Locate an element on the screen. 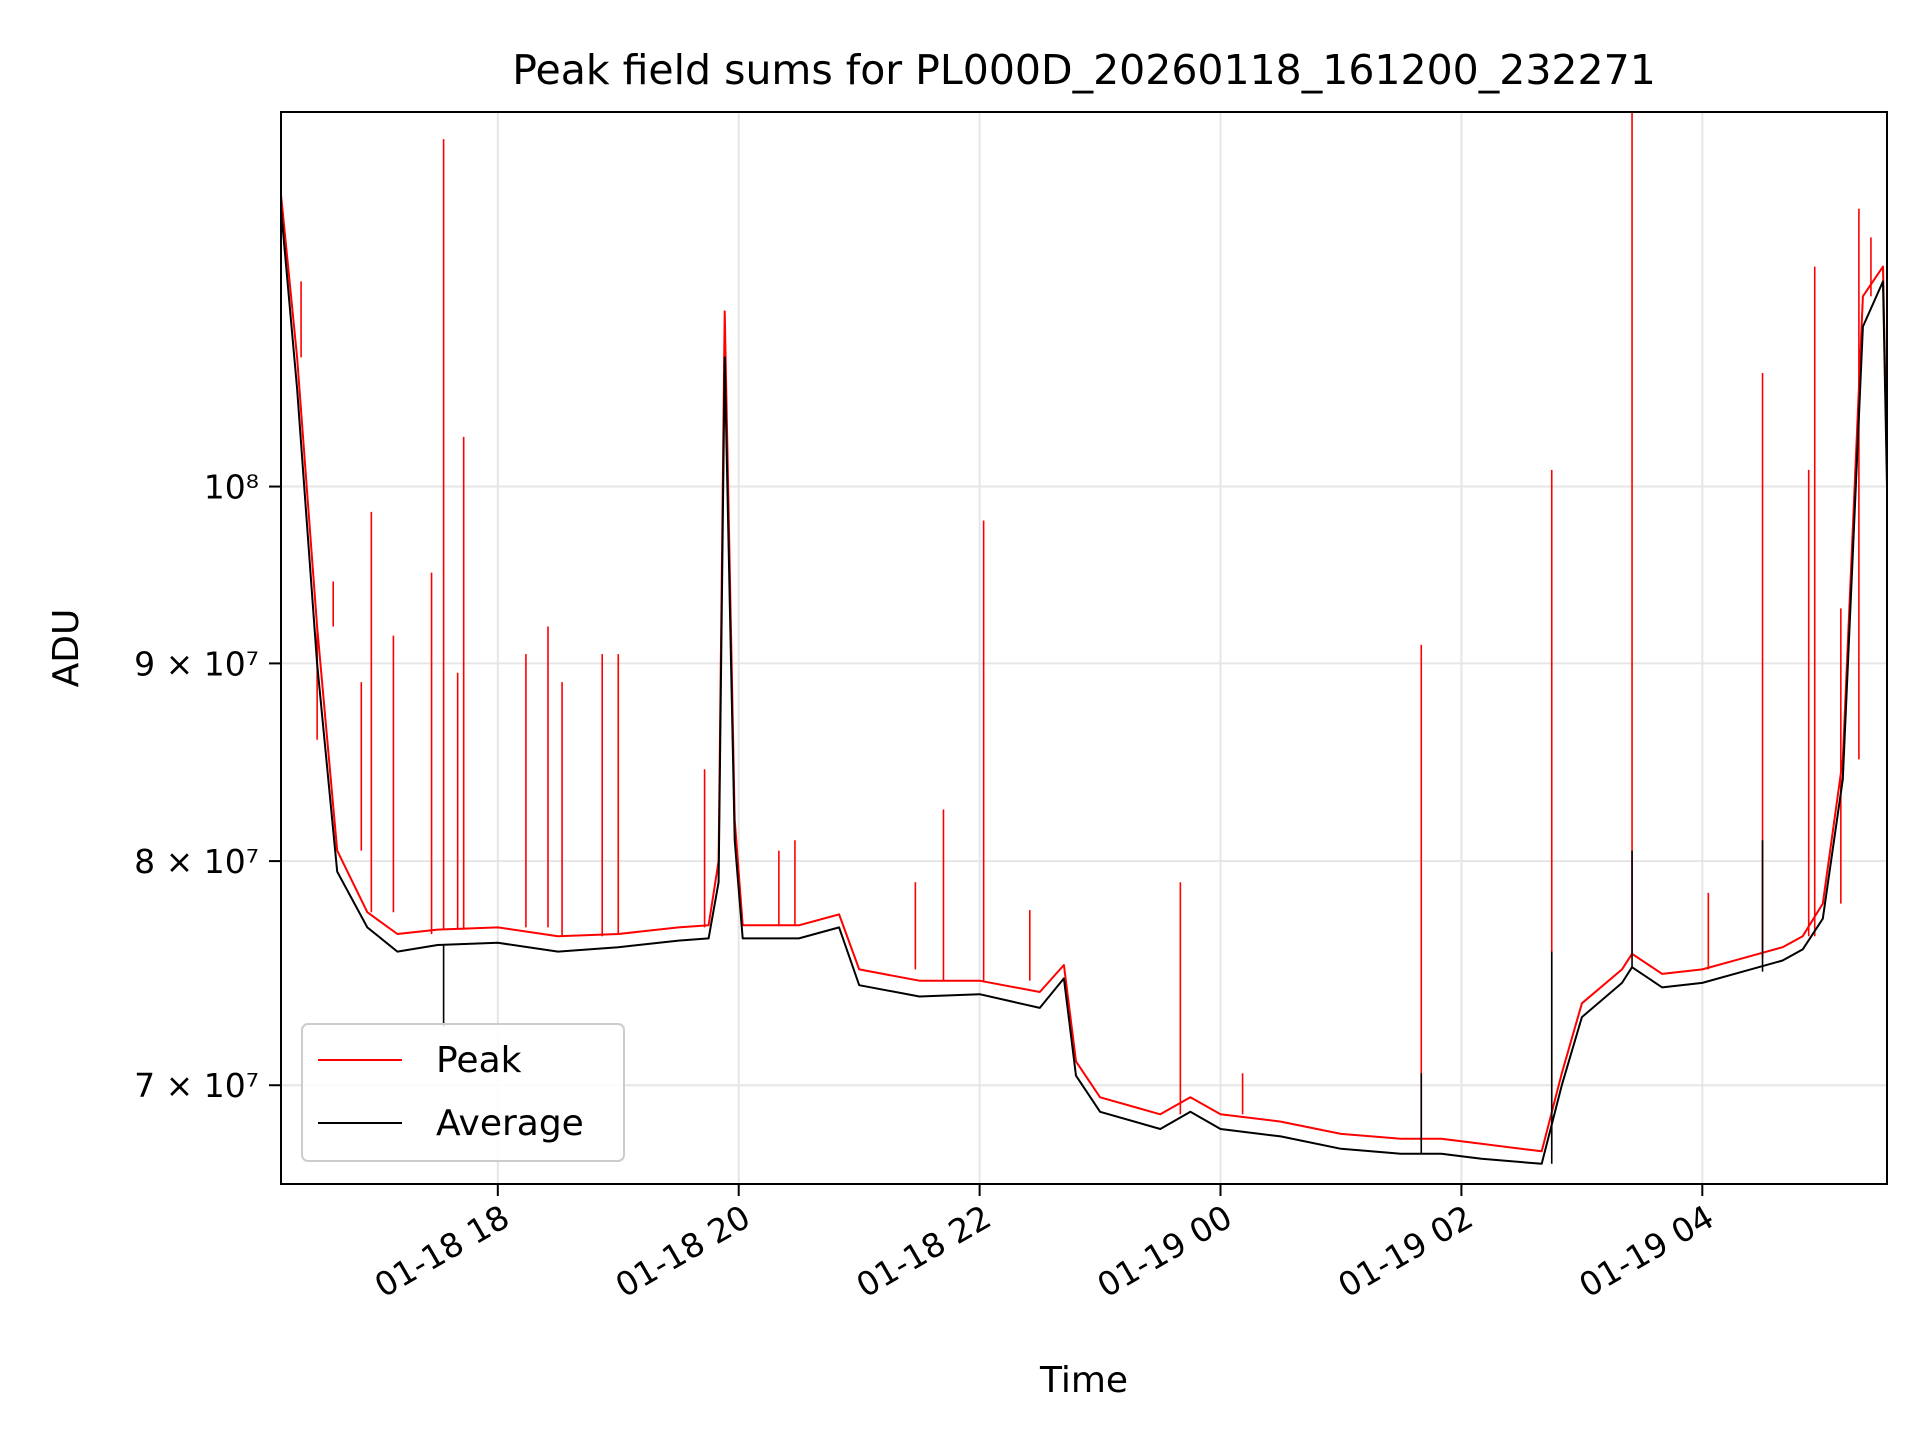 The width and height of the screenshot is (1920, 1440). y-tick-label: 7 × 10⁷ is located at coordinates (196, 1085).